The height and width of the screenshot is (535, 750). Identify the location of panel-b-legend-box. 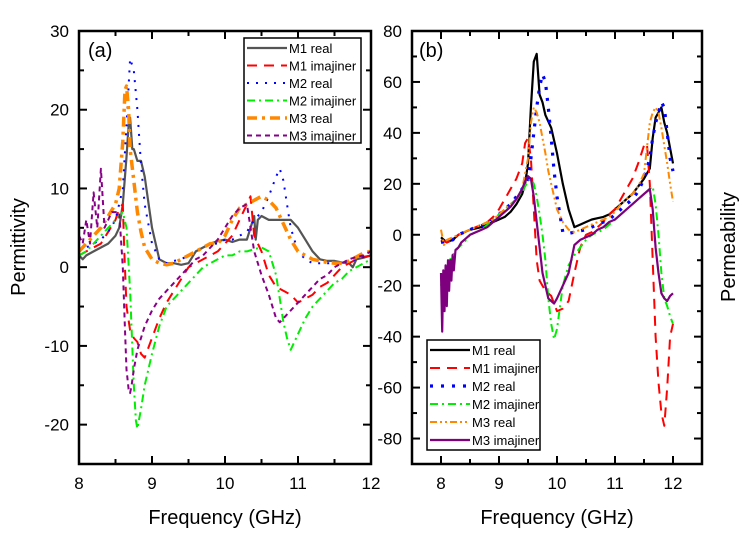
(483, 395).